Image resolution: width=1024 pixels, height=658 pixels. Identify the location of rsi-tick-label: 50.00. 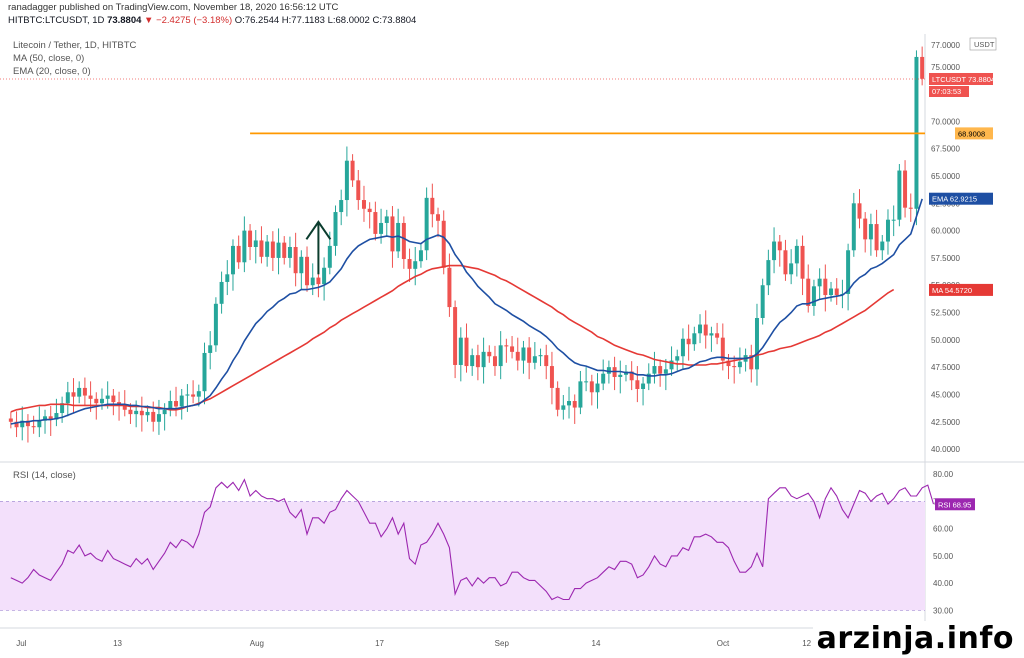
(943, 556).